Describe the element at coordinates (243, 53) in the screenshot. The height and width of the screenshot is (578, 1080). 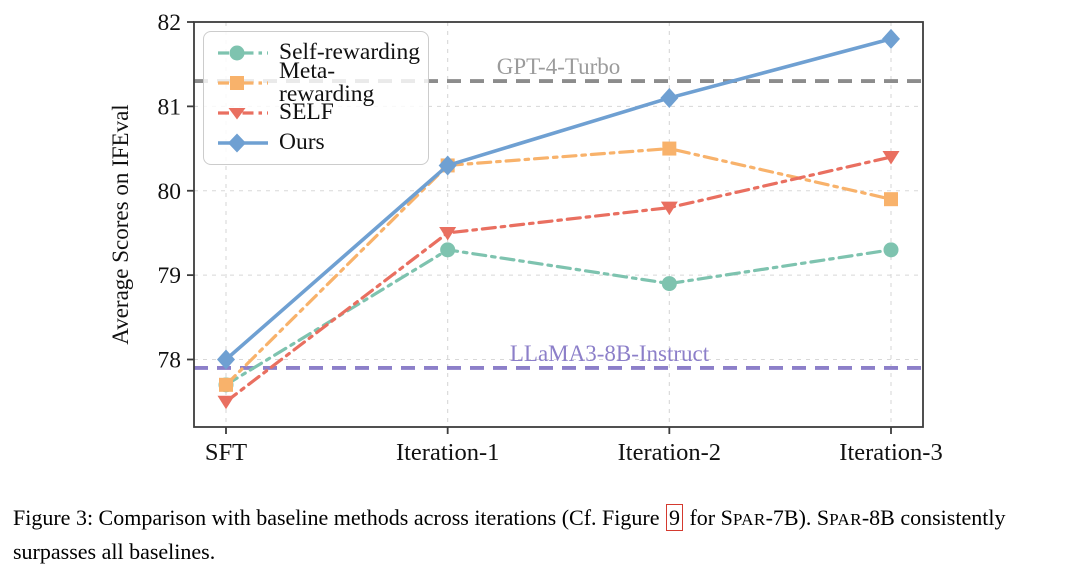
I see `legend-sample-circle-icon` at that location.